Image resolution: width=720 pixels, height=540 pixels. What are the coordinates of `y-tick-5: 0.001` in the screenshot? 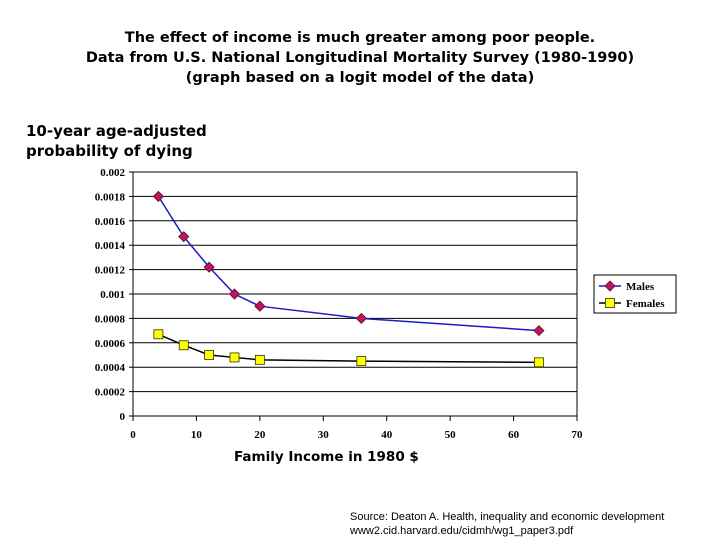 It's located at (112, 295).